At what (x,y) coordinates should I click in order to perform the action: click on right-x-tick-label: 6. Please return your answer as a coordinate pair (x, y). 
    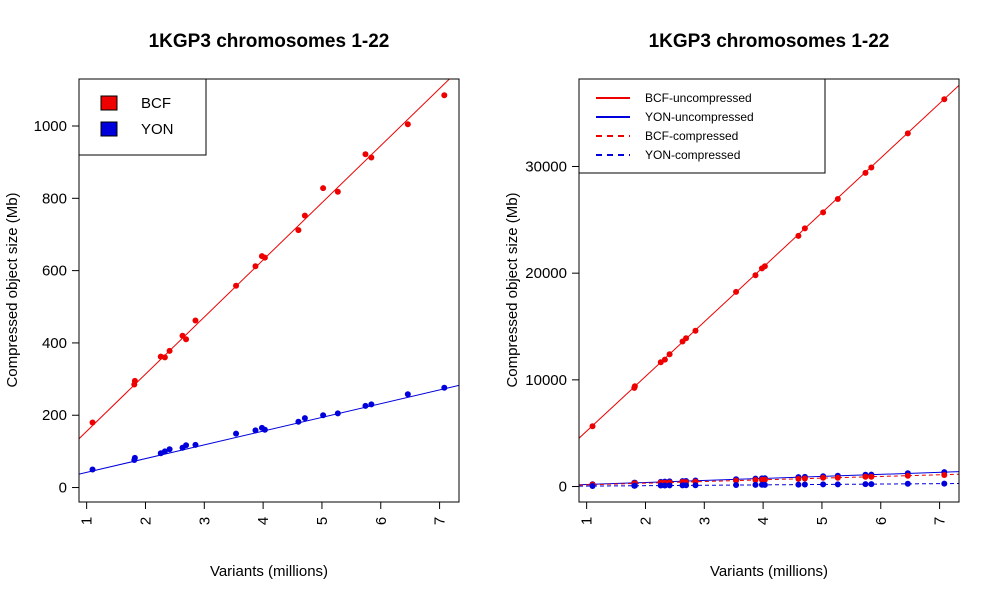
    Looking at the image, I should click on (881, 521).